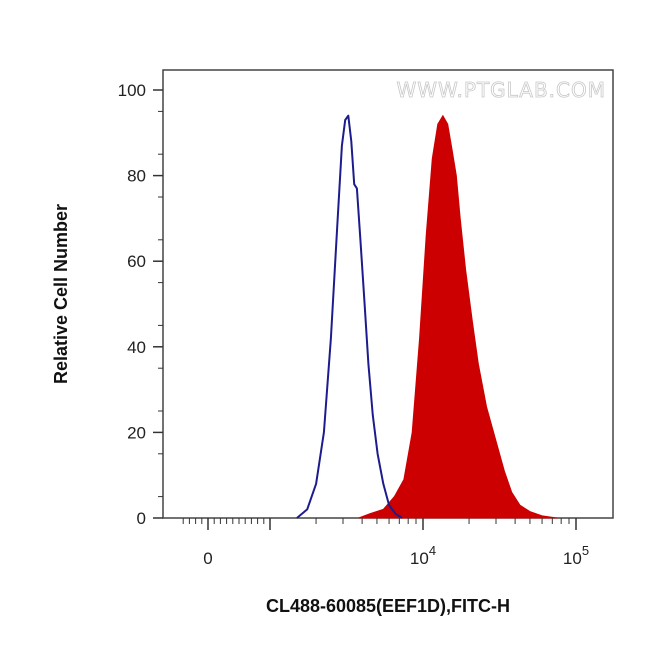 The height and width of the screenshot is (645, 650). What do you see at coordinates (136, 176) in the screenshot?
I see `y-tick-label: 80` at bounding box center [136, 176].